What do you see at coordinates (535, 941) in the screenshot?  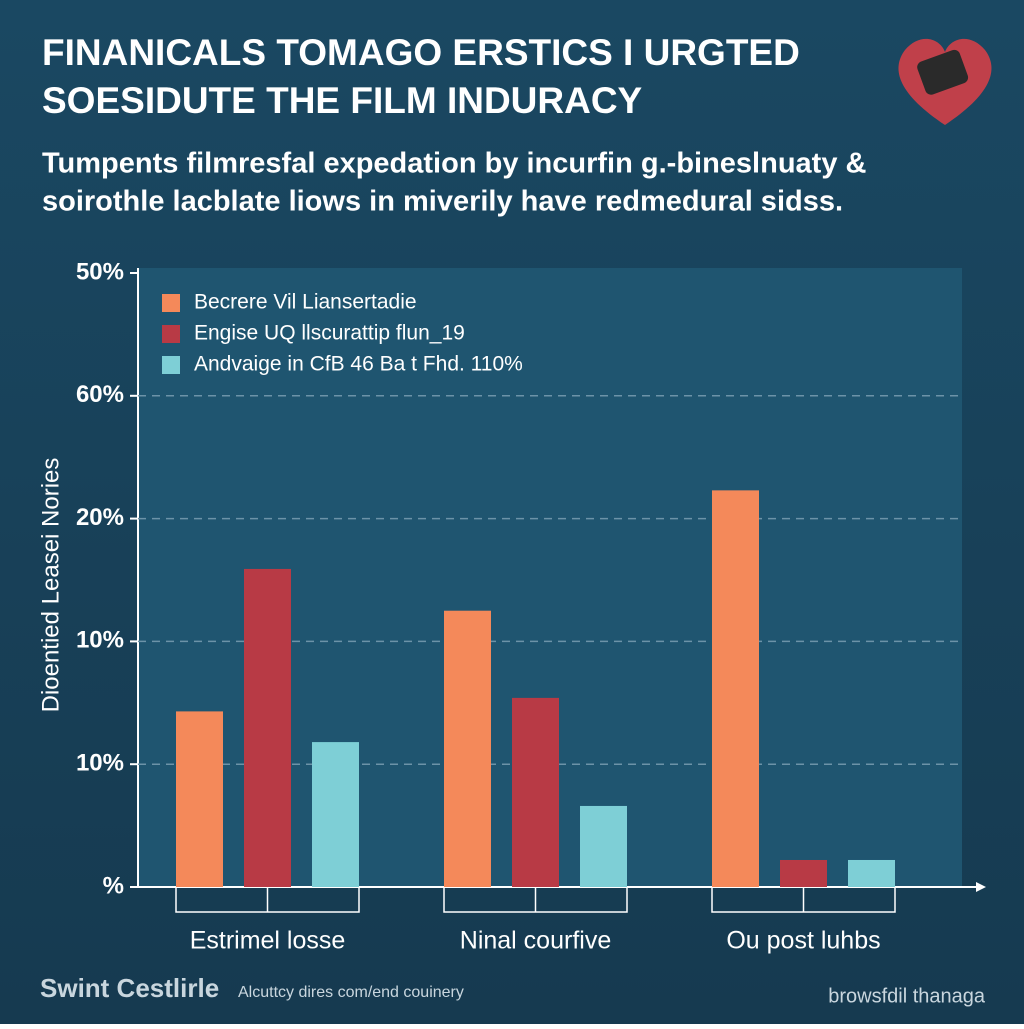 I see `x-tick-label: Ninal courfive` at bounding box center [535, 941].